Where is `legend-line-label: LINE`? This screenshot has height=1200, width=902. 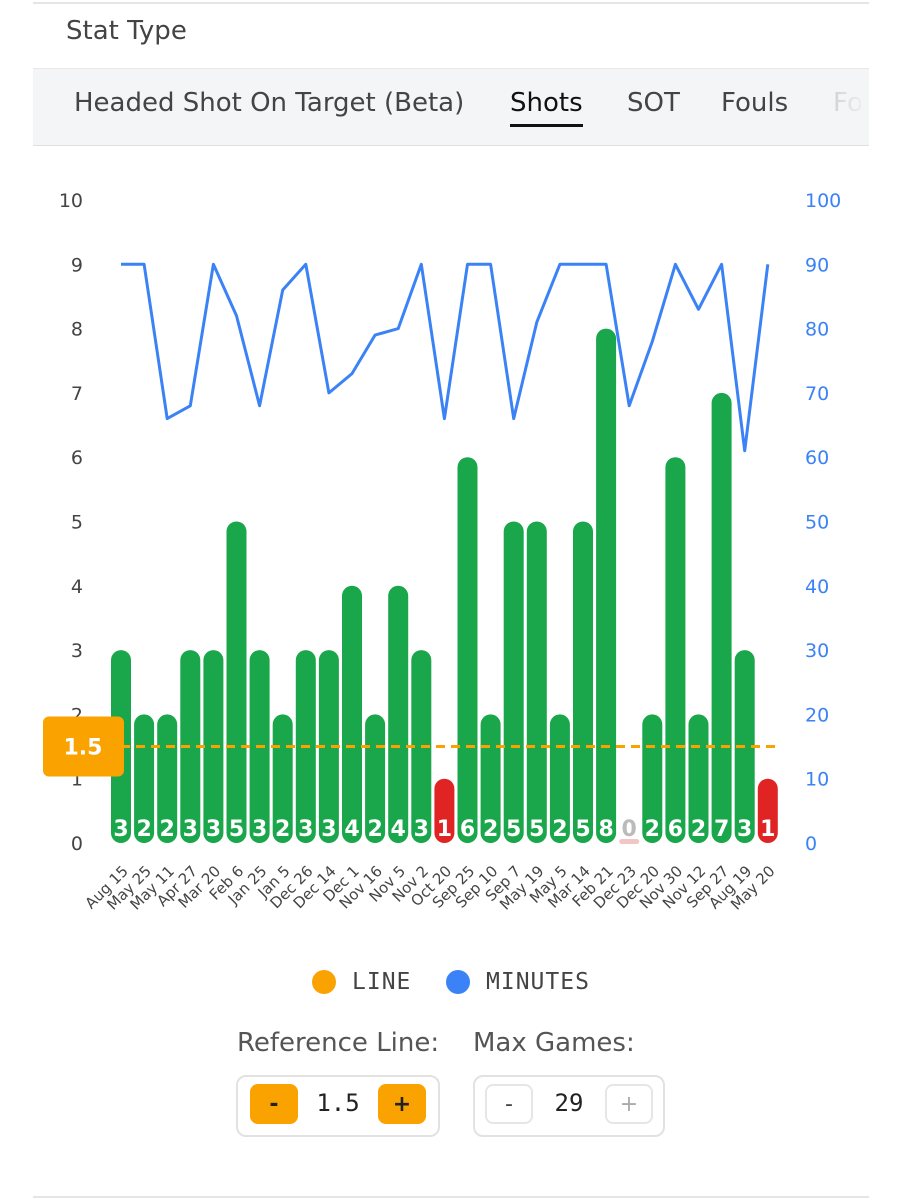
legend-line-label: LINE is located at coordinates (382, 982).